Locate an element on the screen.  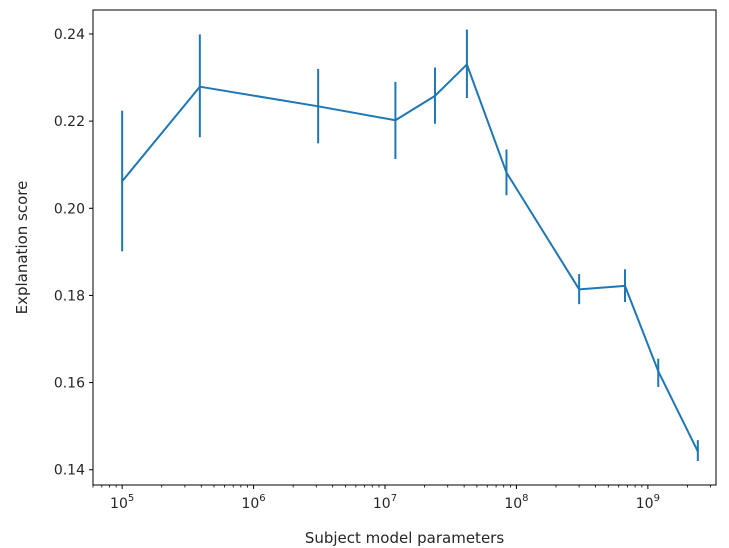
x-tick-label: 10⁷ is located at coordinates (385, 502).